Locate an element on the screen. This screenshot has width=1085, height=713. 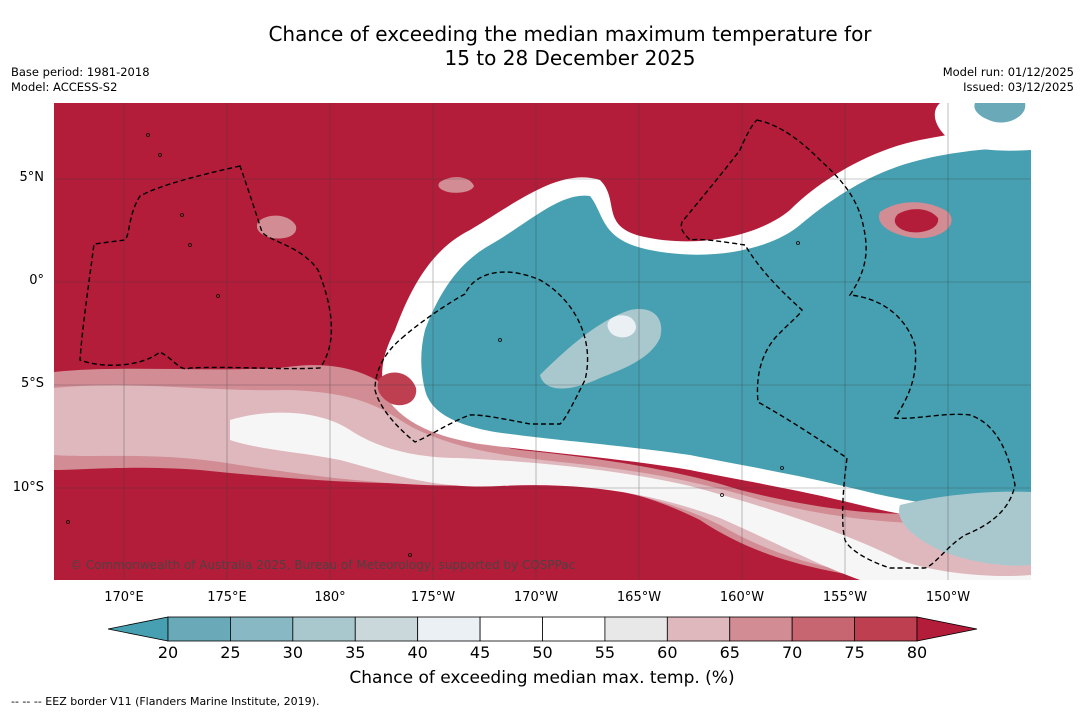
colorbar-tick-label: 70 is located at coordinates (792, 652).